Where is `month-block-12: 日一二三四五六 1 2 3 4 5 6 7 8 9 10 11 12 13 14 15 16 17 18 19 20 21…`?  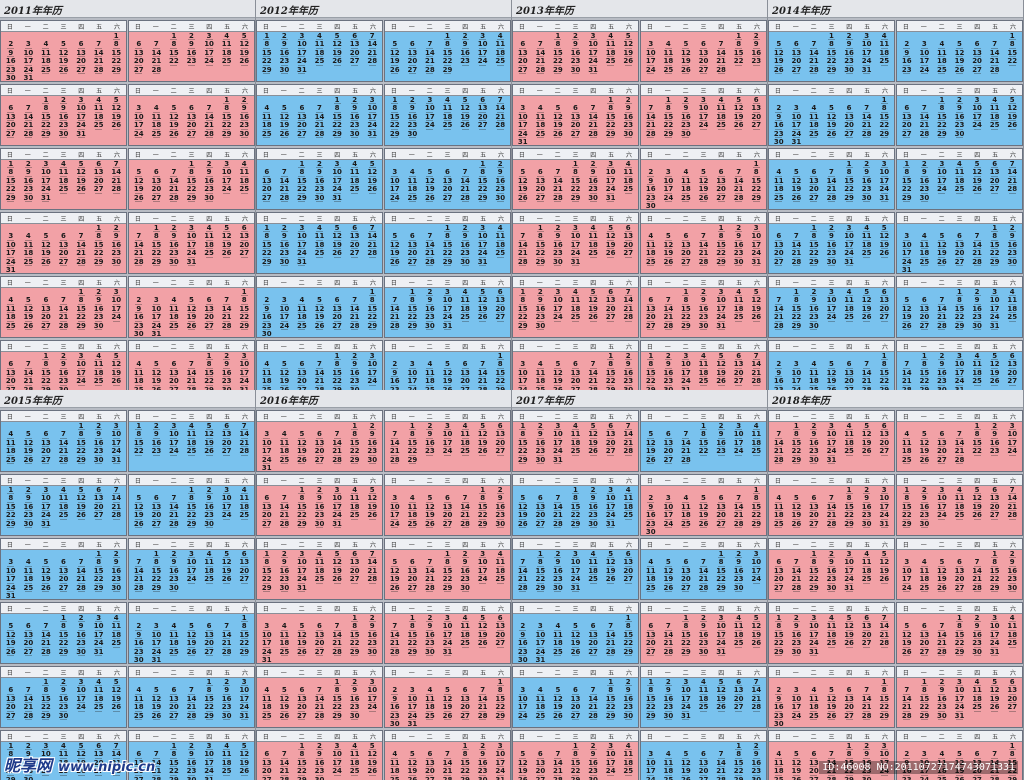 month-block-12: 日一二三四五六 1 2 3 4 5 6 7 8 9 10 11 12 13 14 15 16 17 18 19 20 21… is located at coordinates (191, 365).